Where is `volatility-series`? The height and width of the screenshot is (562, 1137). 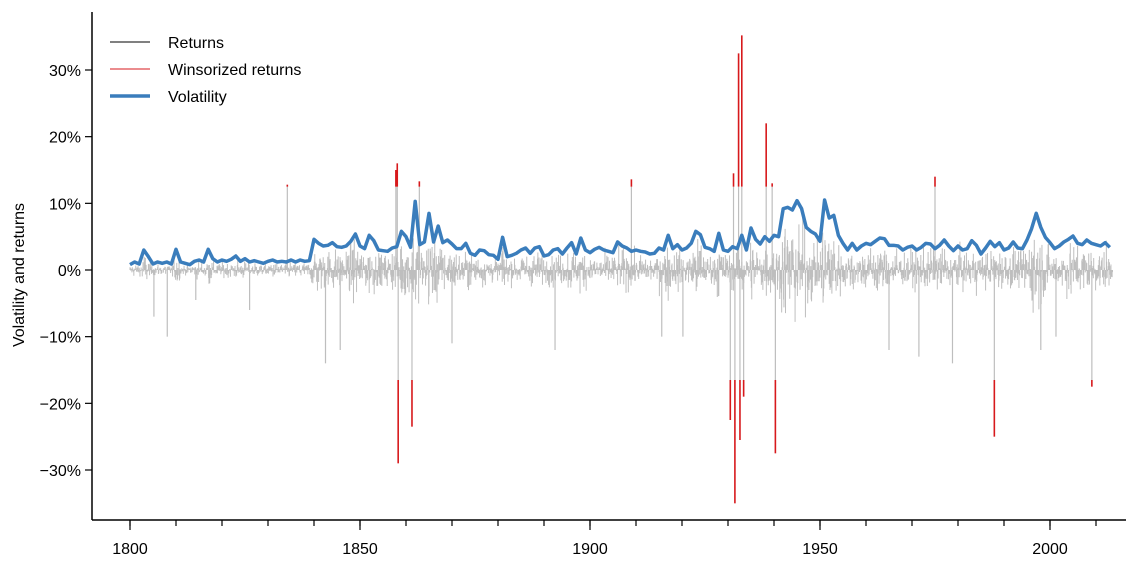
volatility-series is located at coordinates (620, 232).